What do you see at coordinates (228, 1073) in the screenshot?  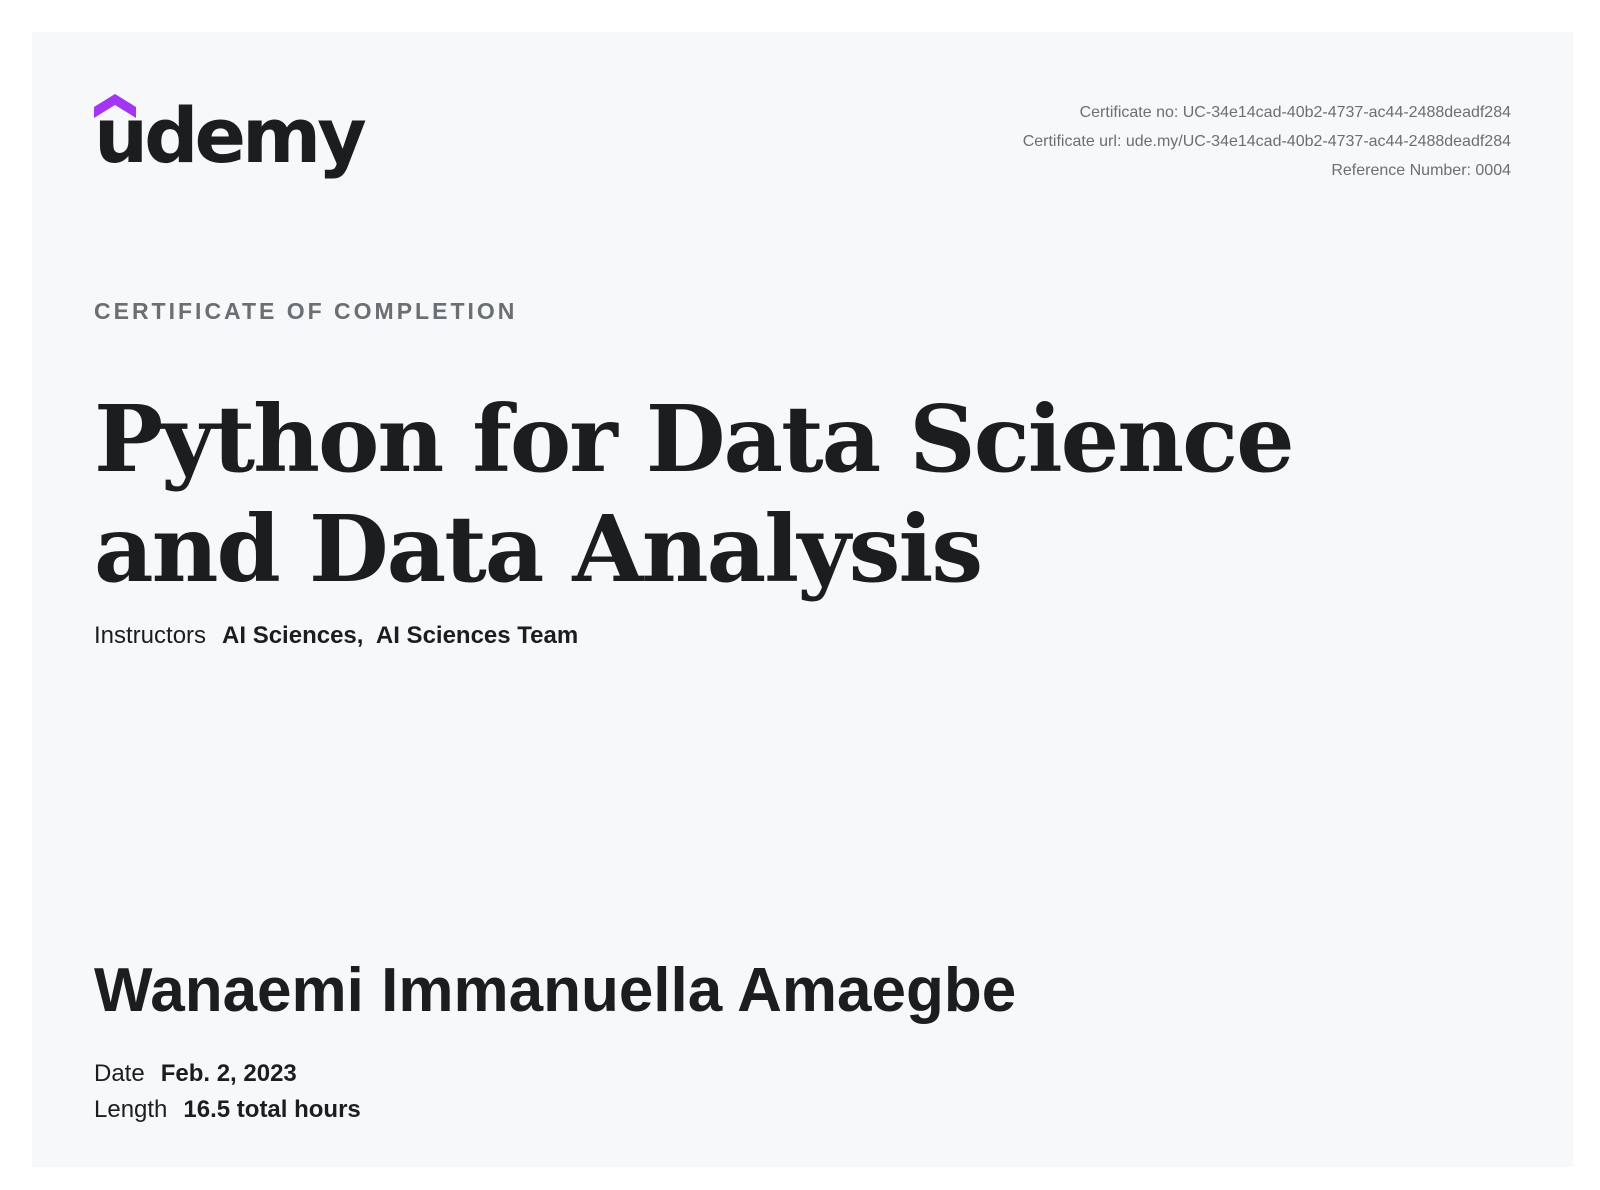 I see `date-value: Feb. 2, 2023` at bounding box center [228, 1073].